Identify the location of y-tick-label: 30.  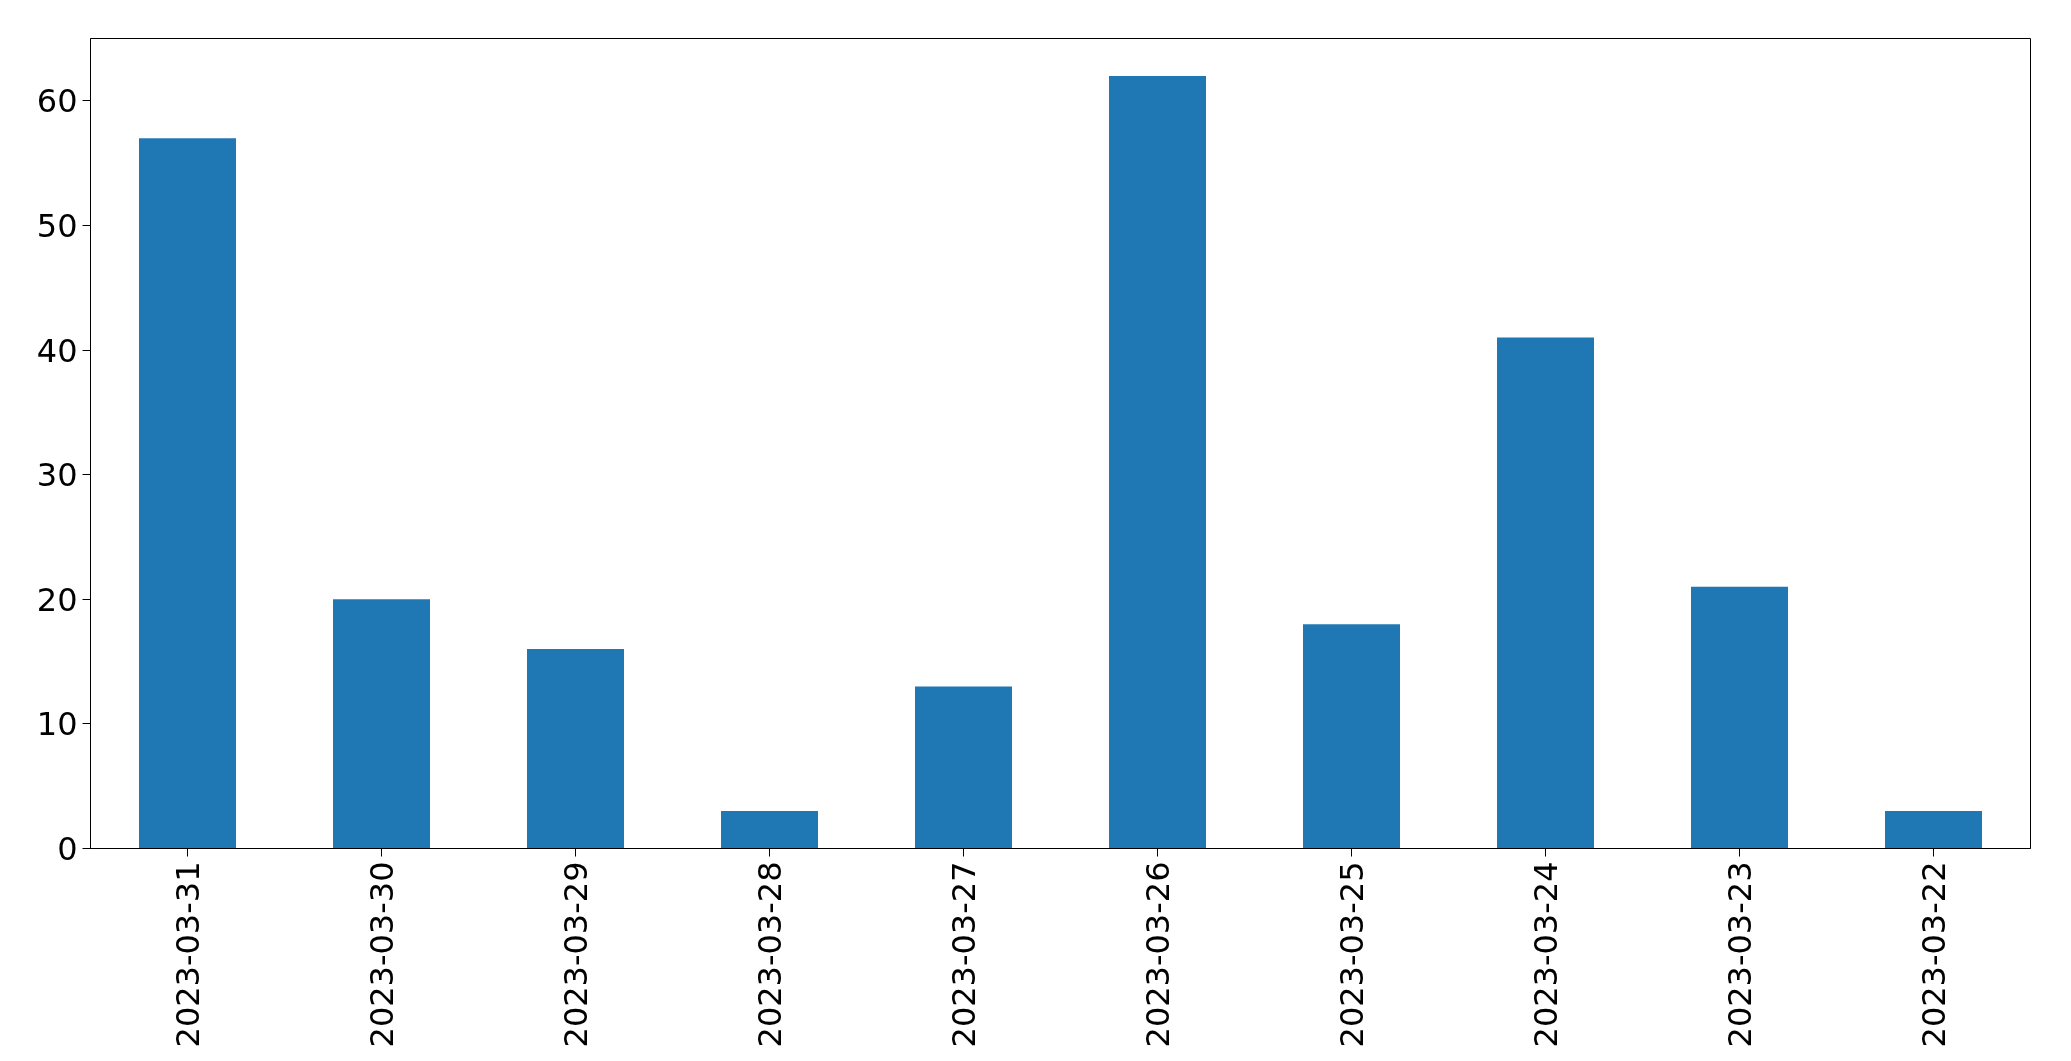
(57, 475).